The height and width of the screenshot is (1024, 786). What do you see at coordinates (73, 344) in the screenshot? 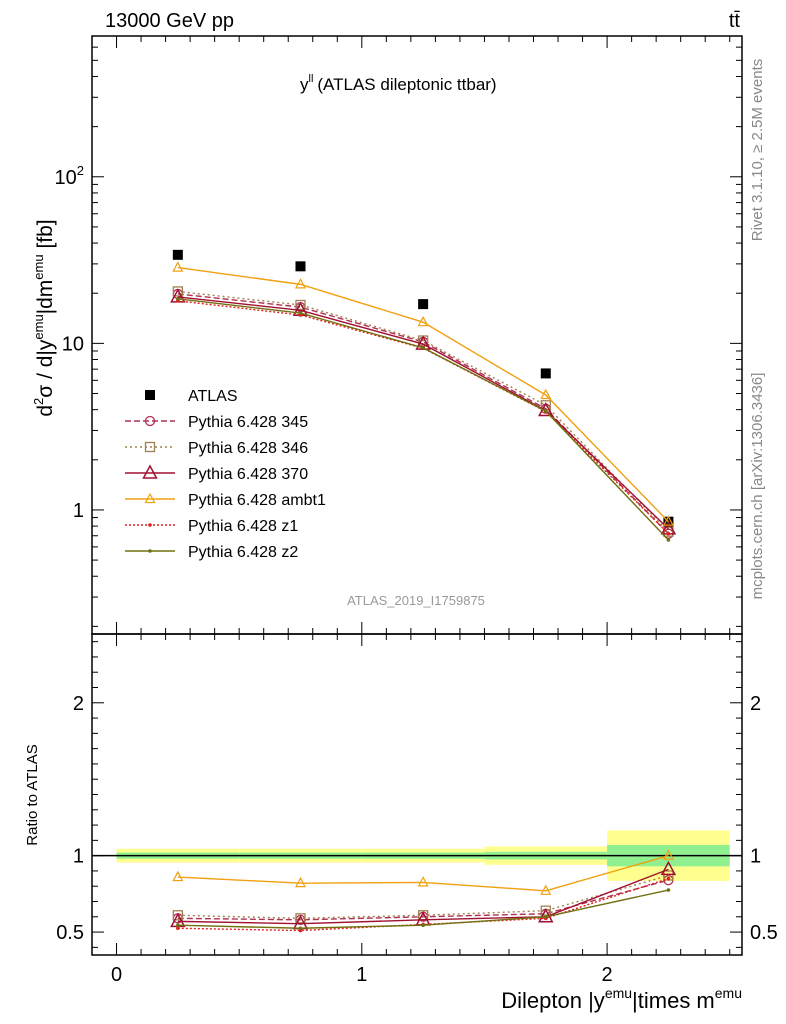
I see `y-tick-label: 10` at bounding box center [73, 344].